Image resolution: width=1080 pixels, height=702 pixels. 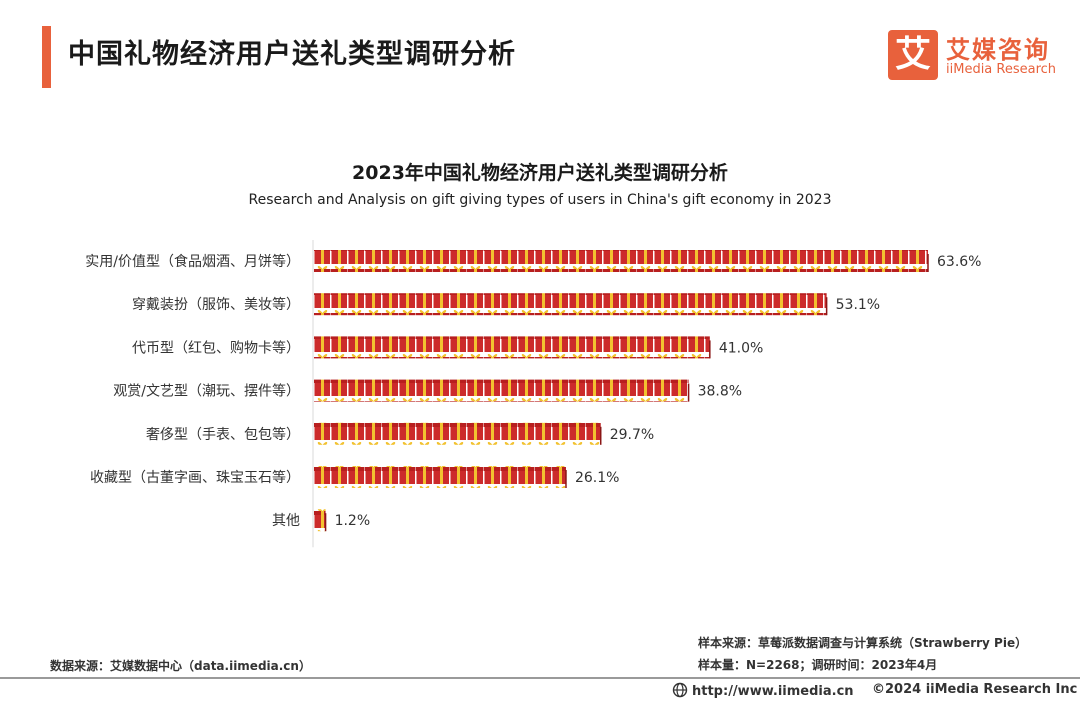 What do you see at coordinates (597, 478) in the screenshot?
I see `data-label: 26.1%` at bounding box center [597, 478].